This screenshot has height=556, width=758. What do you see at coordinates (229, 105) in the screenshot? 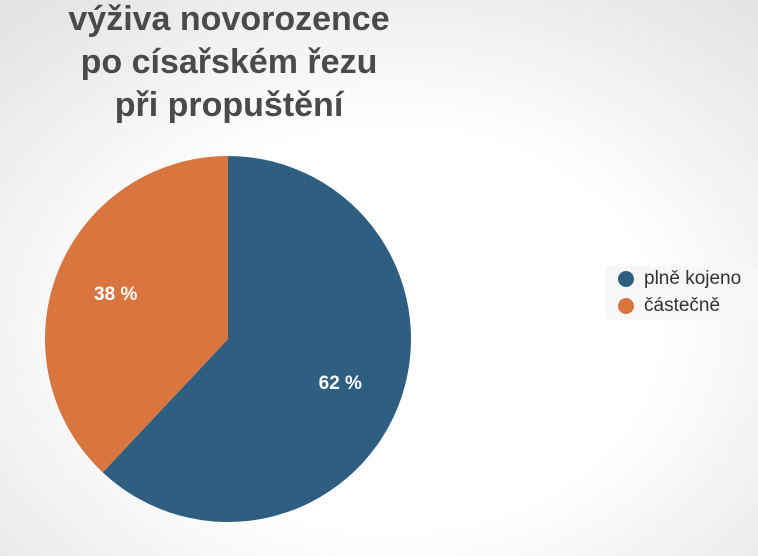
I see `chart-title-line: při propuštění` at bounding box center [229, 105].